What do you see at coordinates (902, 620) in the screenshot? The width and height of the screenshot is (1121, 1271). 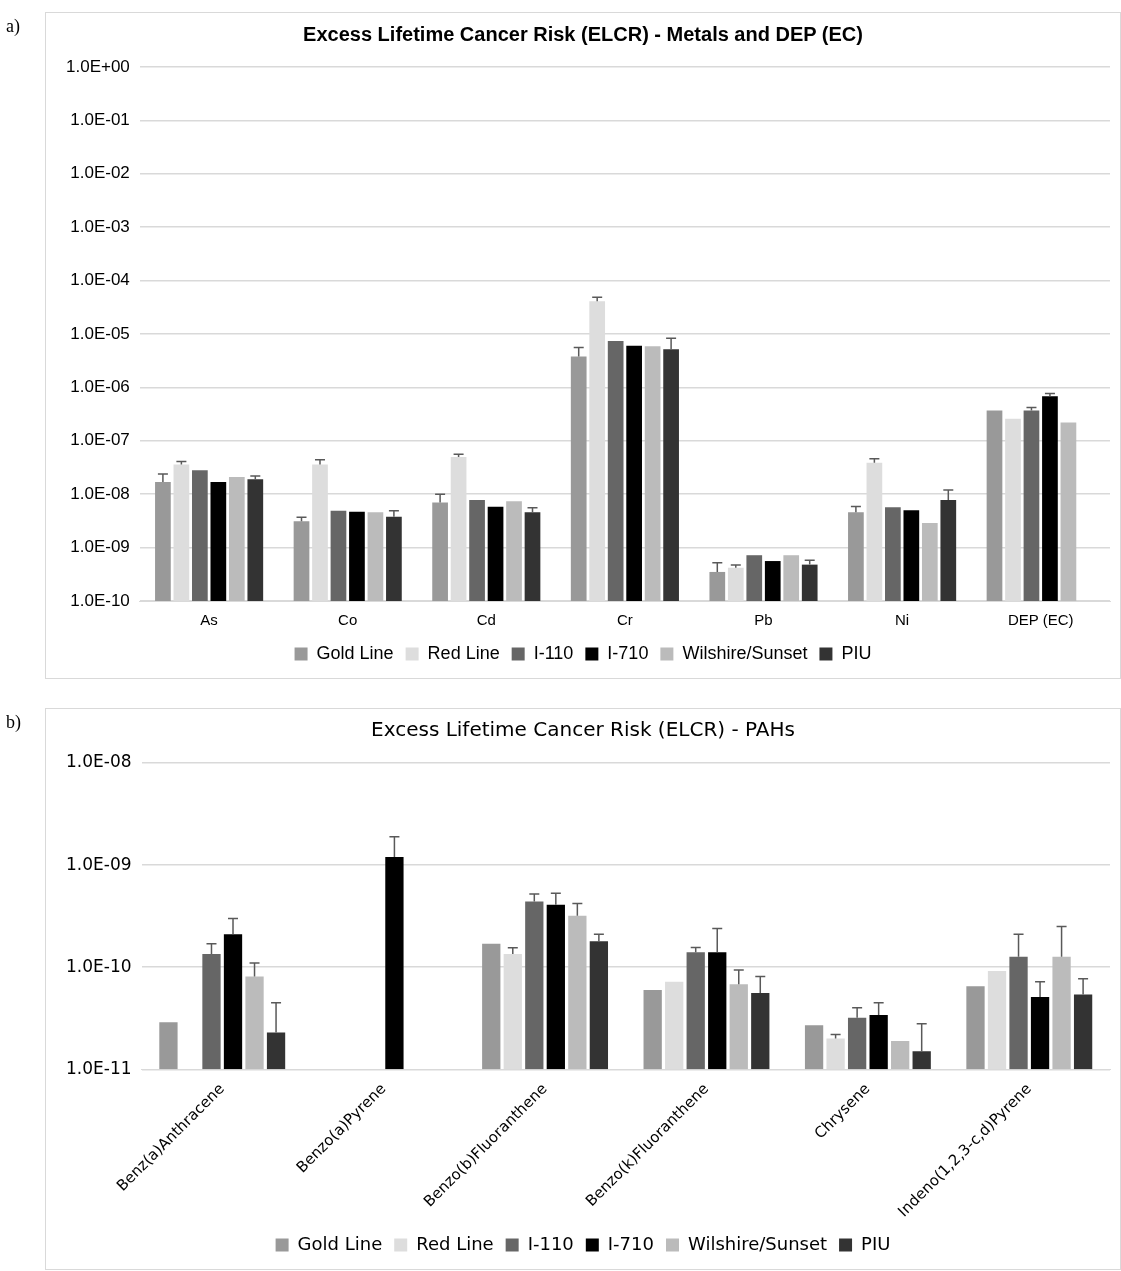 I see `x-tick-label: Ni` at bounding box center [902, 620].